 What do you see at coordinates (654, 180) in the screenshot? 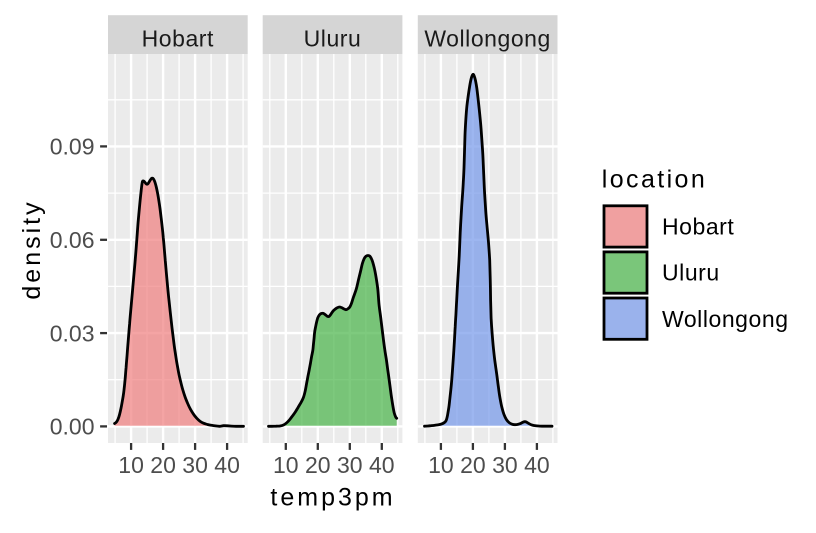
I see `svg-text: location` at bounding box center [654, 180].